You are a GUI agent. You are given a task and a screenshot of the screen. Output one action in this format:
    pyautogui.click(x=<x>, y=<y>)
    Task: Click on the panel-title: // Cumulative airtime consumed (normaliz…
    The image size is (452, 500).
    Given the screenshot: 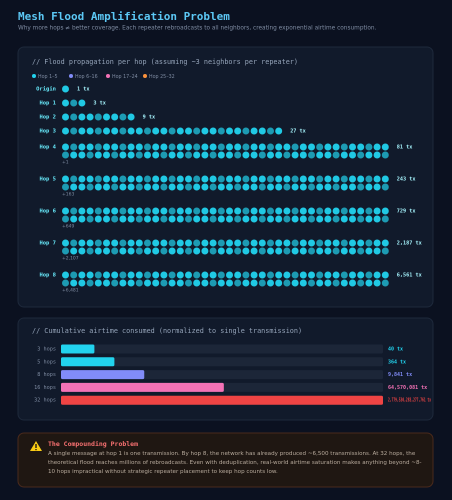 What is the action you would take?
    pyautogui.click(x=167, y=331)
    